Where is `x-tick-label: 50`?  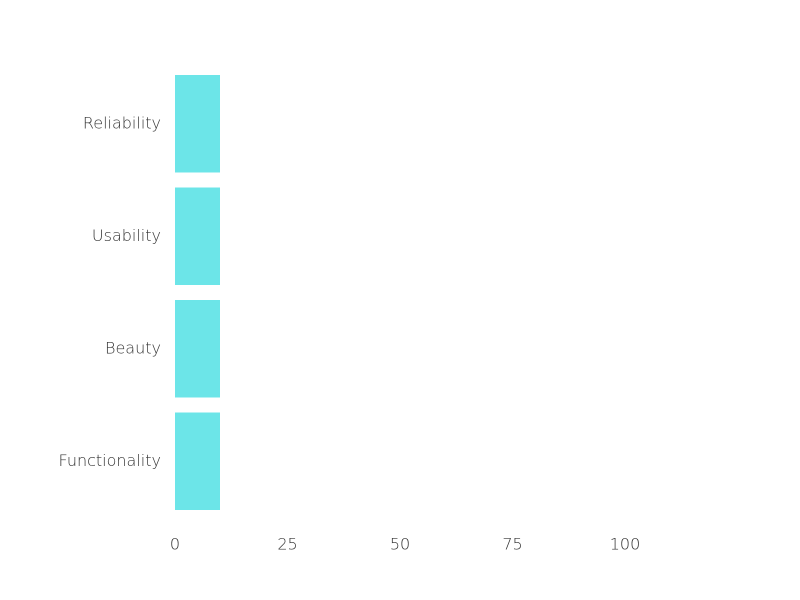
x-tick-label: 50 is located at coordinates (400, 544).